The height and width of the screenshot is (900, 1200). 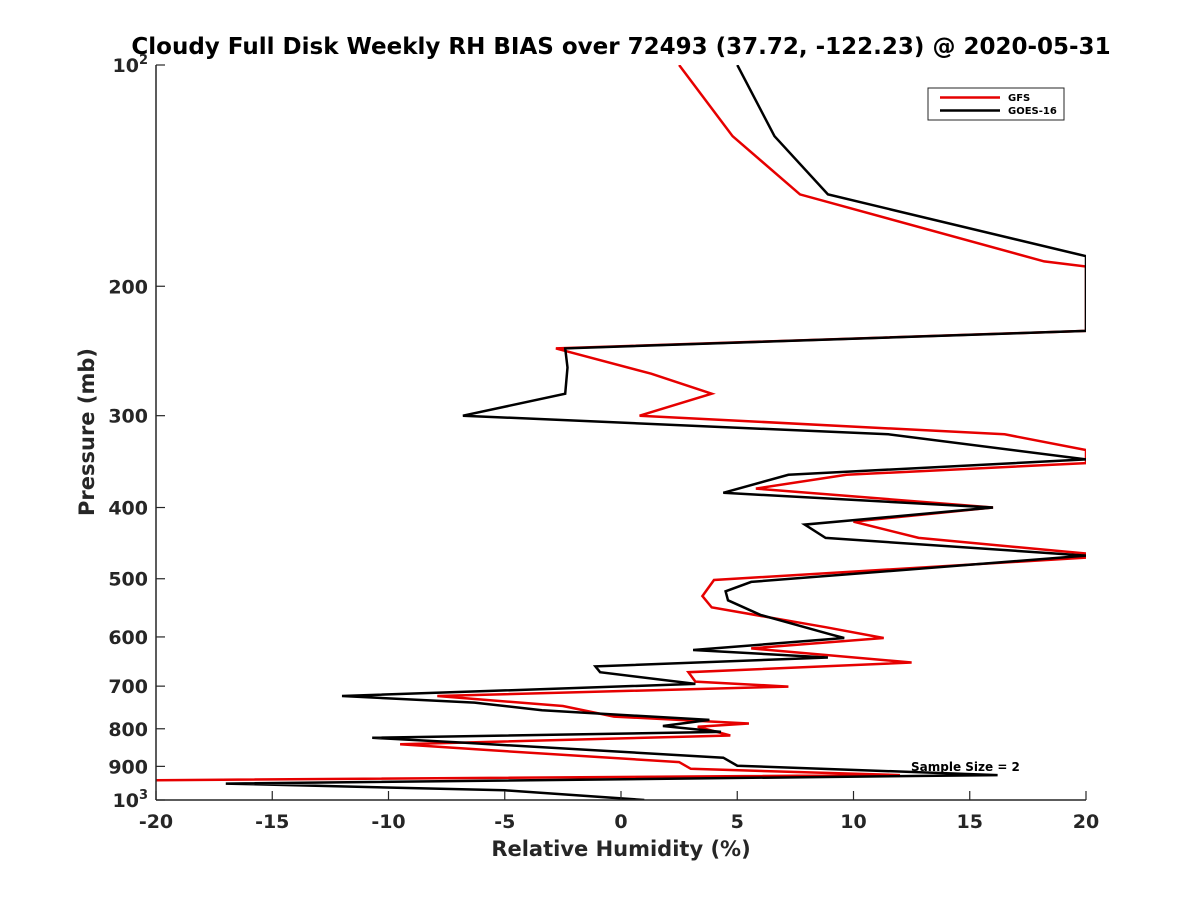 I want to click on x-tick-label: -5, so click(x=504, y=822).